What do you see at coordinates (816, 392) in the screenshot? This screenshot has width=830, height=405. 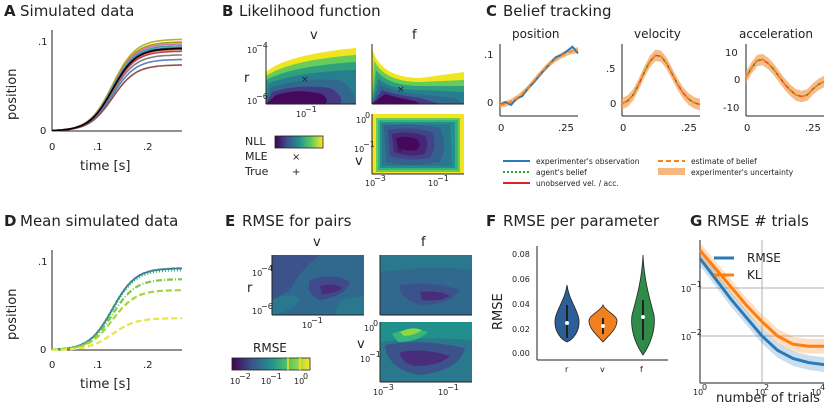 I see `panel-g-xtick-2-base: 10` at bounding box center [816, 392].